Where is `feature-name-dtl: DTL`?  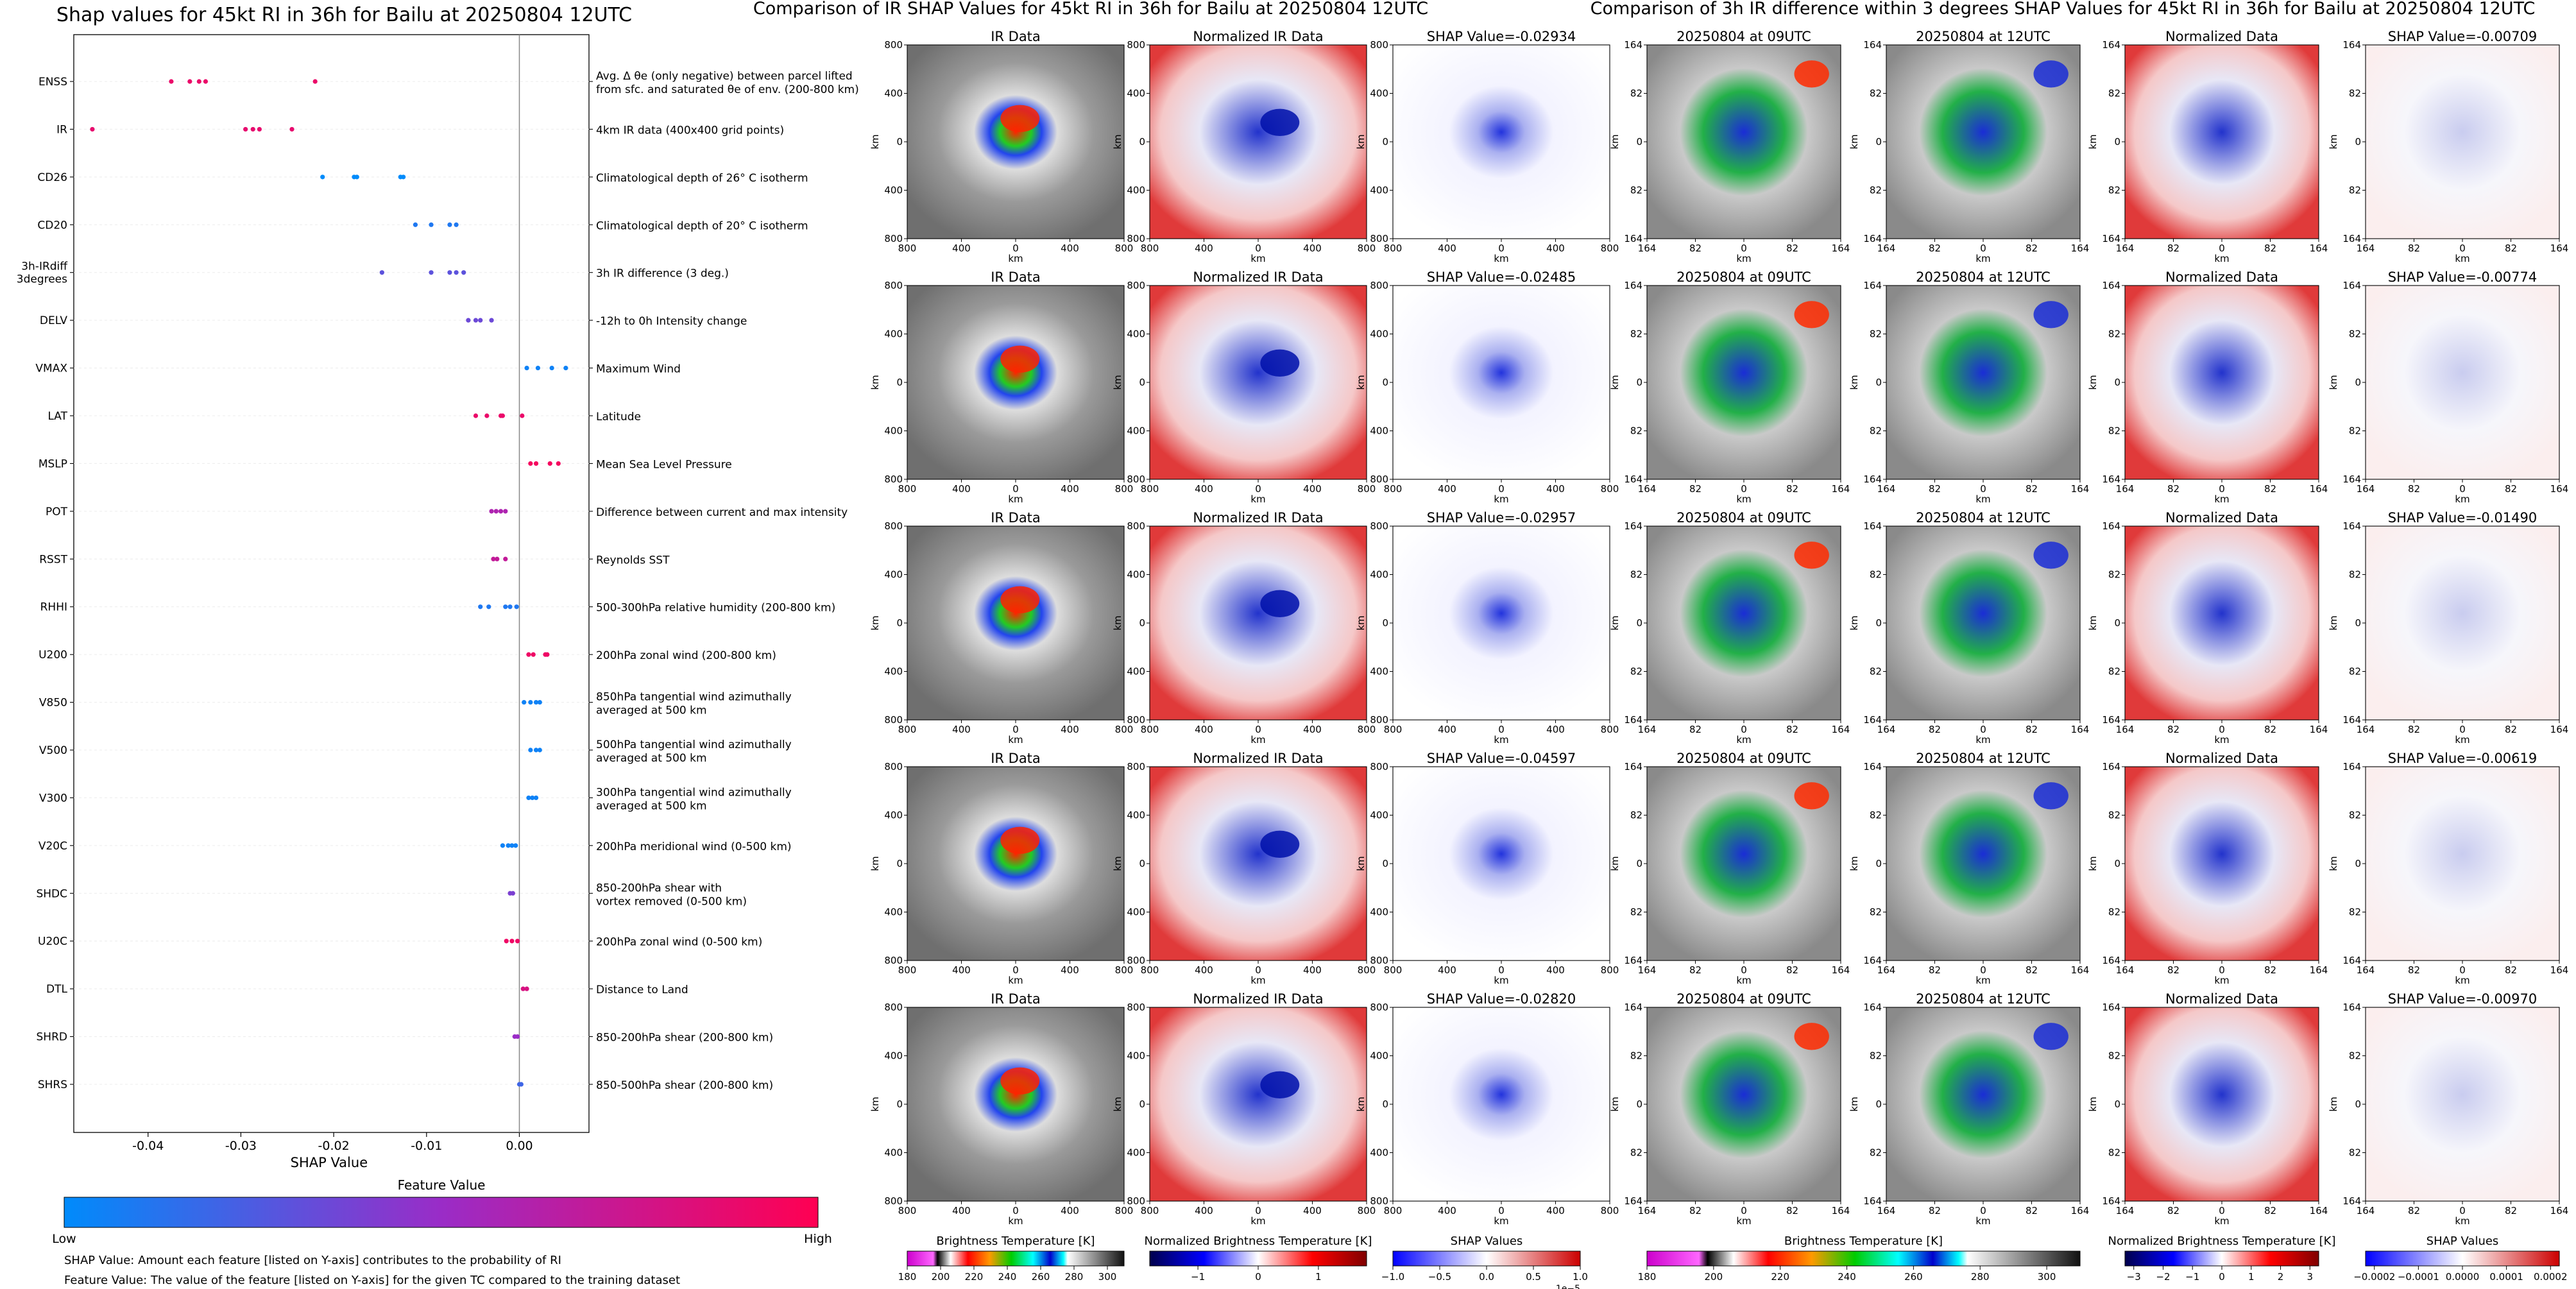 feature-name-dtl: DTL is located at coordinates (56, 990).